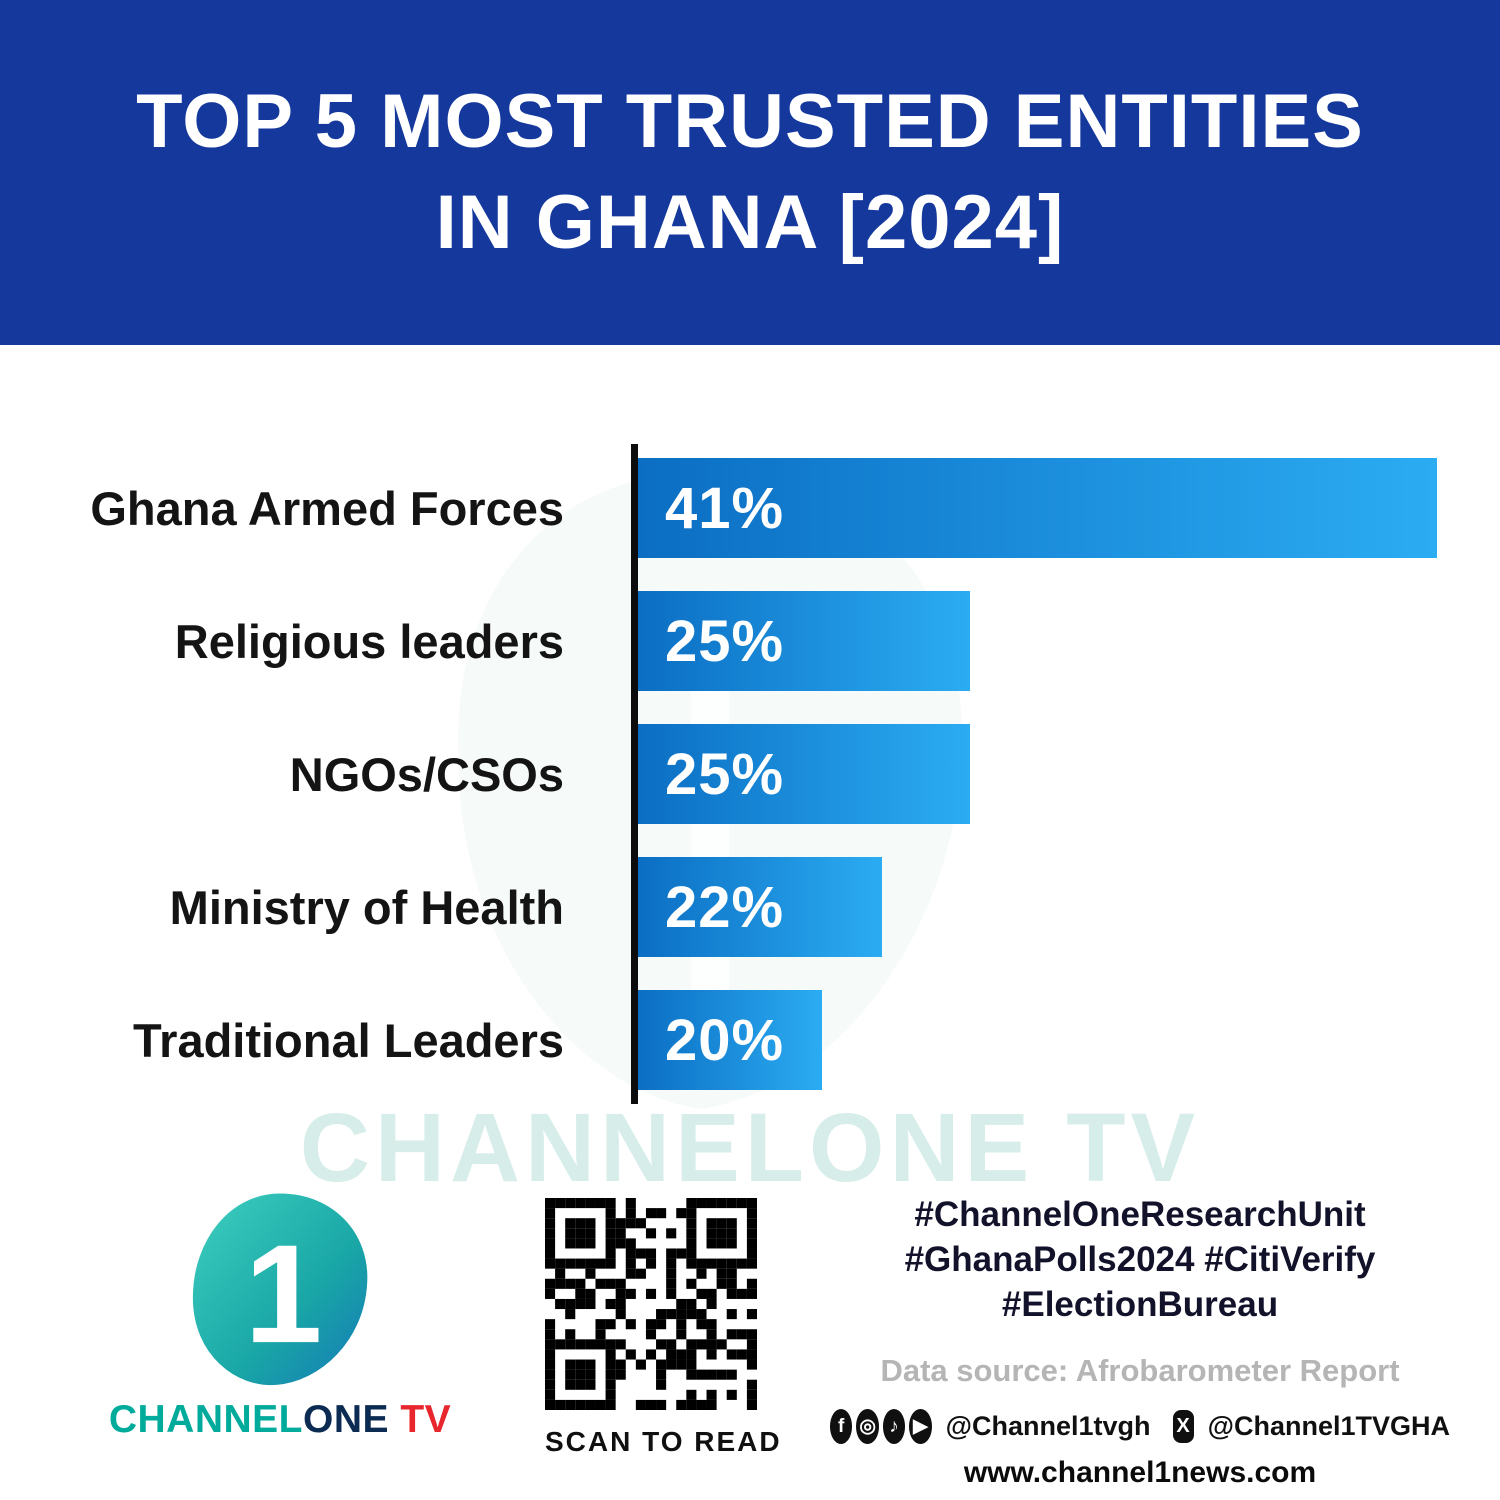  What do you see at coordinates (651, 1304) in the screenshot?
I see `qr-code` at bounding box center [651, 1304].